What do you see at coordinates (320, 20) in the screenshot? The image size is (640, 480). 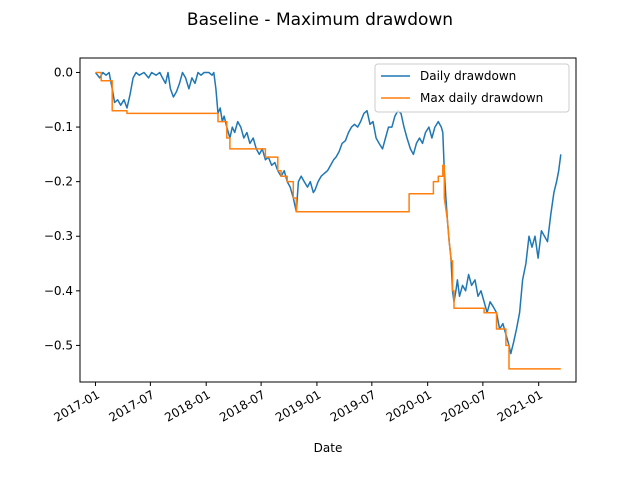 I see `chart-title: Baseline - Maximum drawdown` at bounding box center [320, 20].